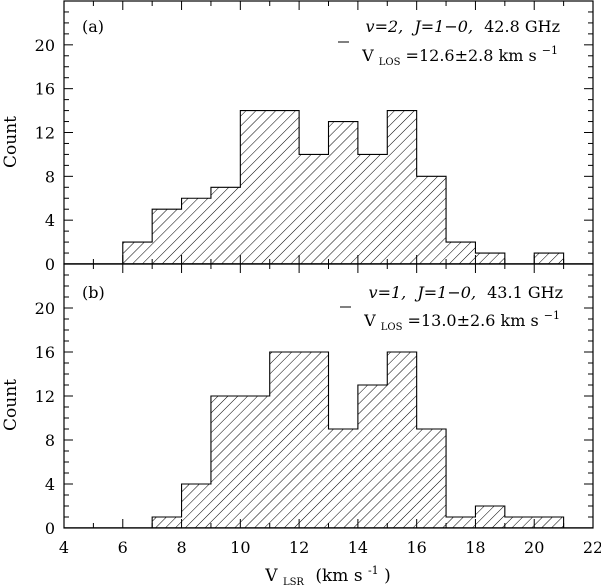 Image resolution: width=601 pixels, height=586 pixels. Describe the element at coordinates (45, 418) in the screenshot. I see `panel-b-ytick-labels: 0 4 8 12 16 20` at that location.